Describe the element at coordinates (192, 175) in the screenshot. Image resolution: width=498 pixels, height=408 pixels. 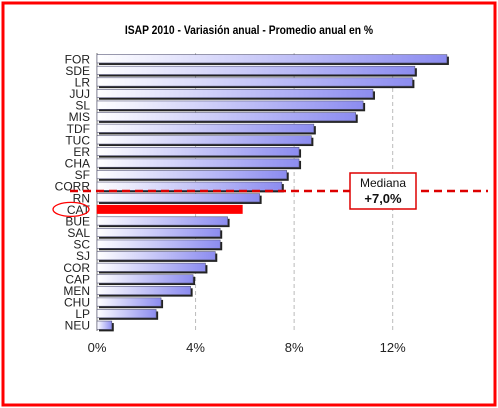
I see `bar-sf` at that location.